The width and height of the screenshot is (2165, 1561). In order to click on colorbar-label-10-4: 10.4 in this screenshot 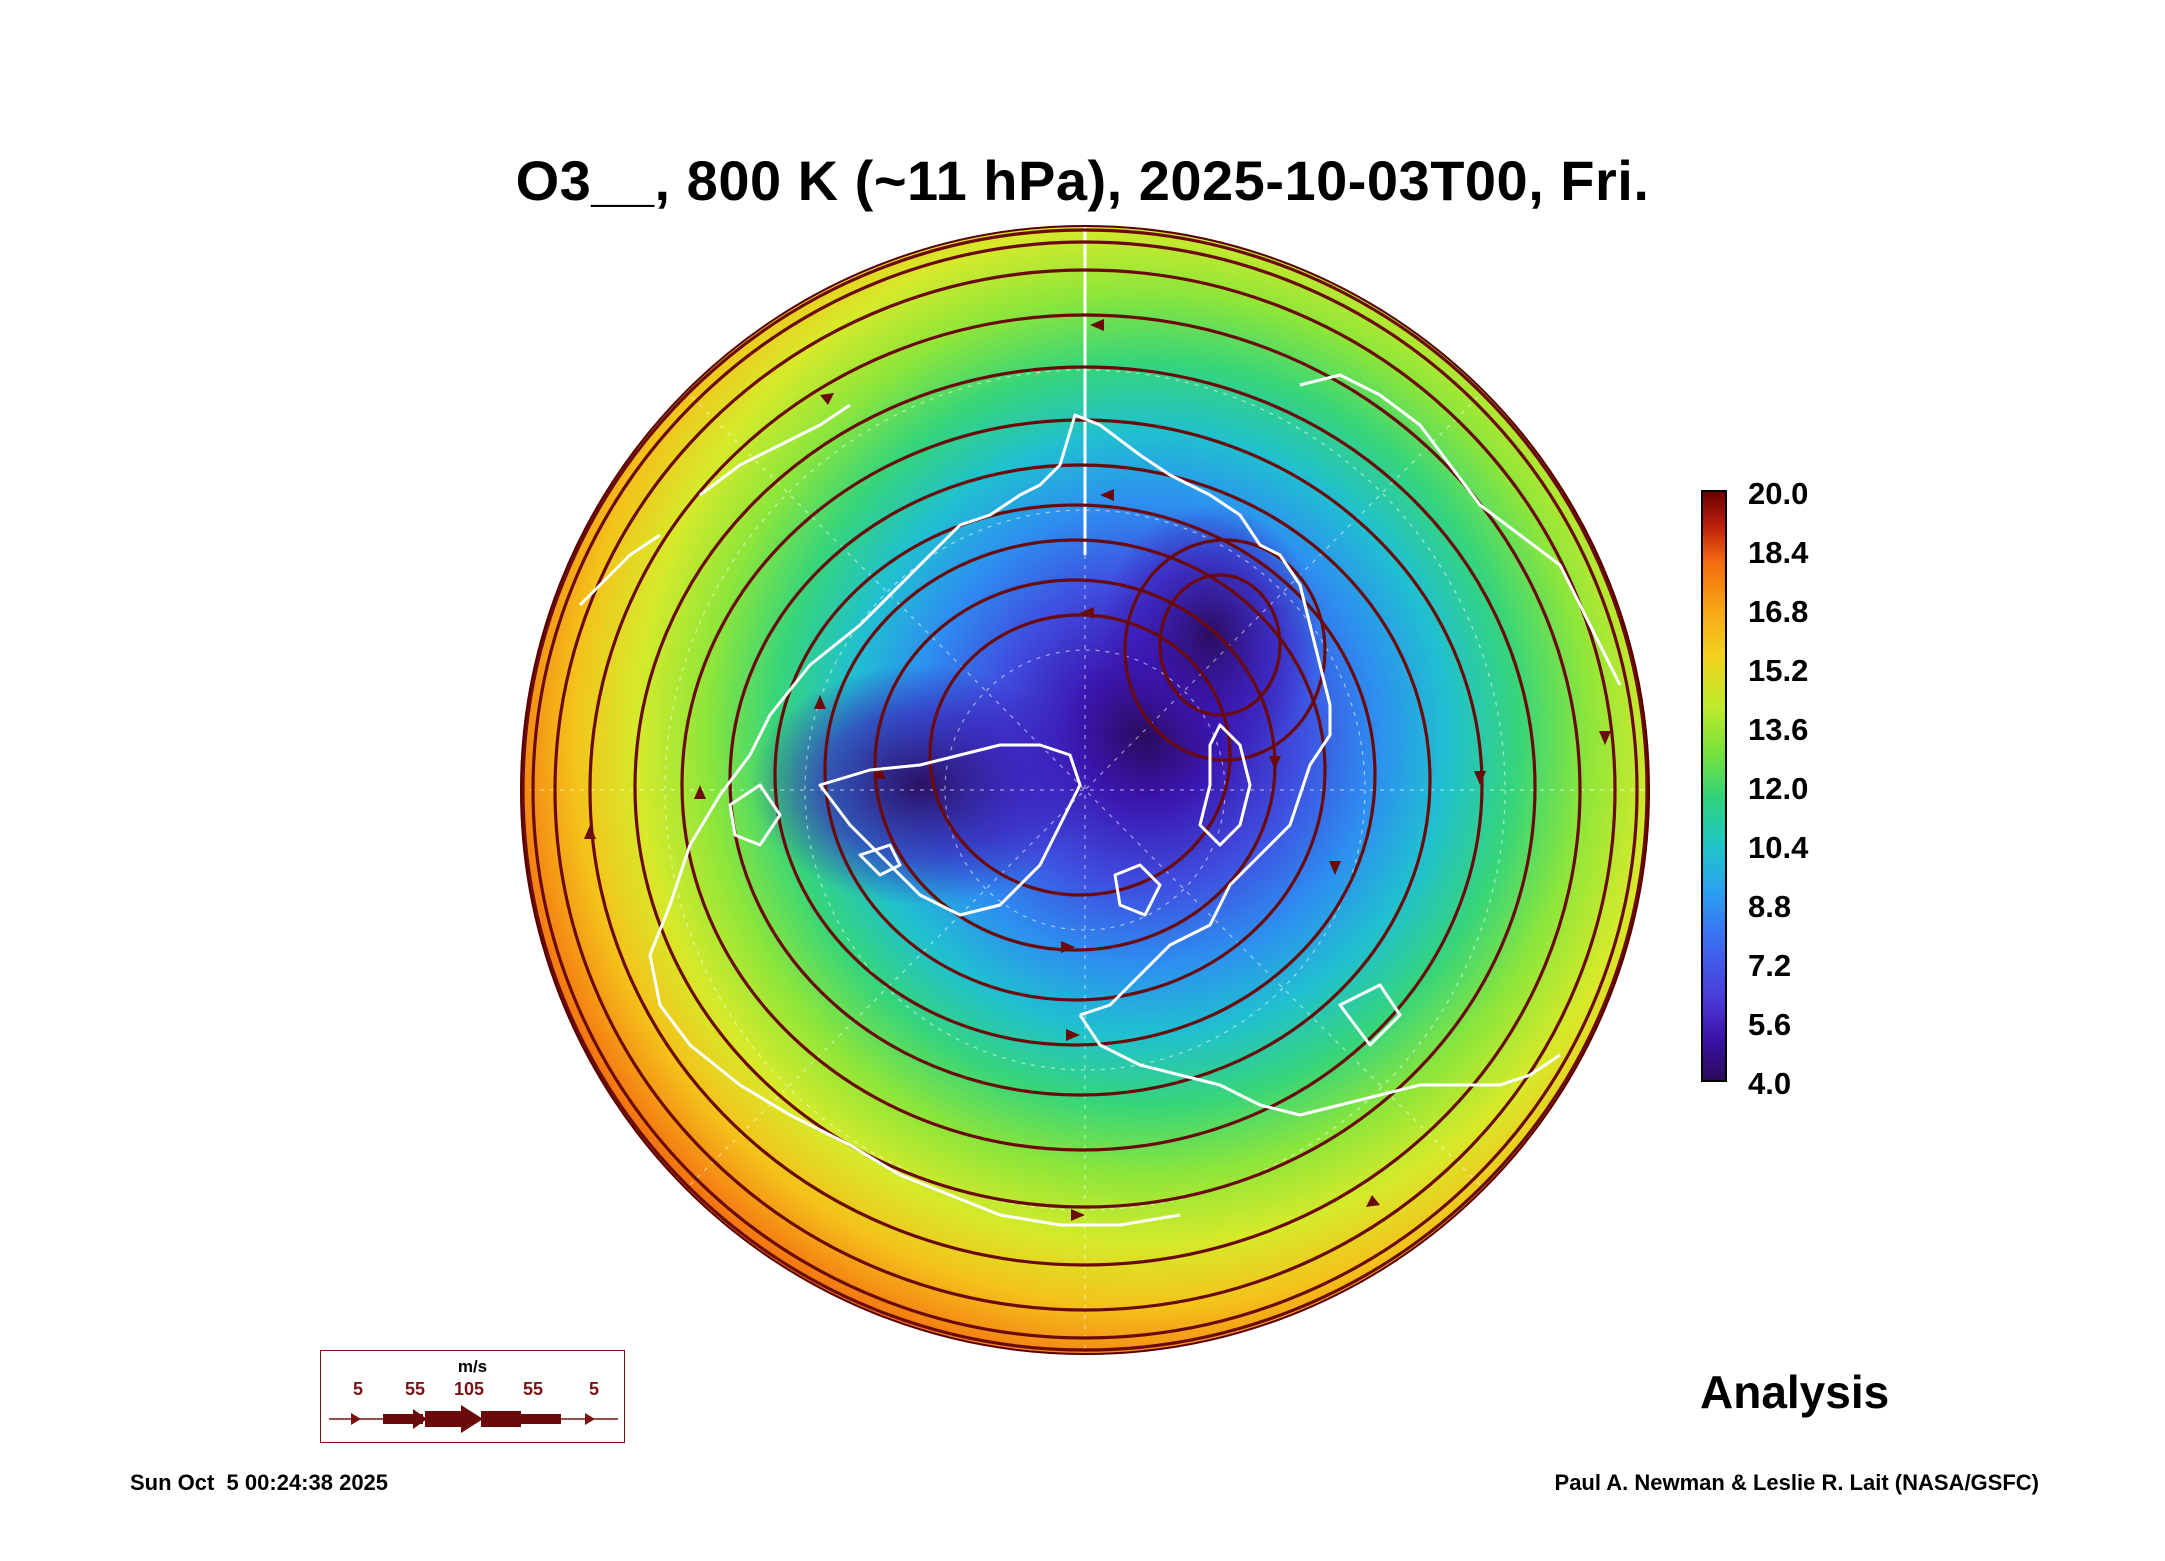, I will do `click(1778, 847)`.